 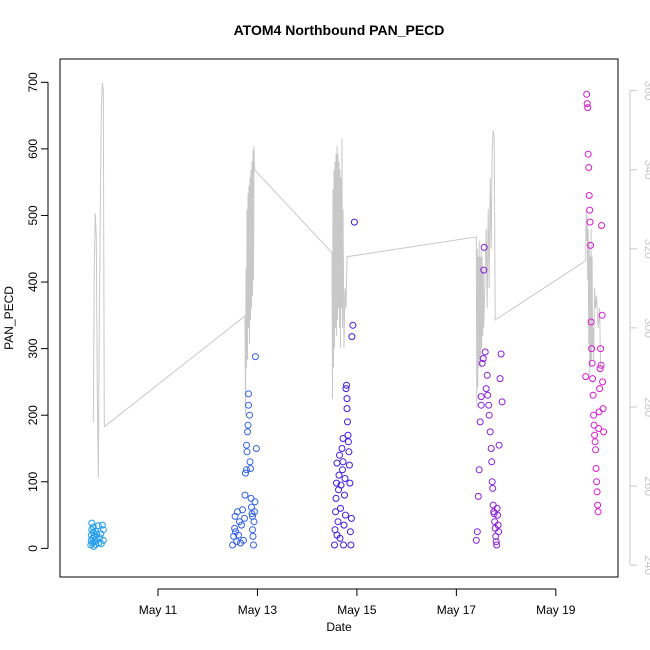 I want to click on y-tick-label: 200, so click(x=33, y=415).